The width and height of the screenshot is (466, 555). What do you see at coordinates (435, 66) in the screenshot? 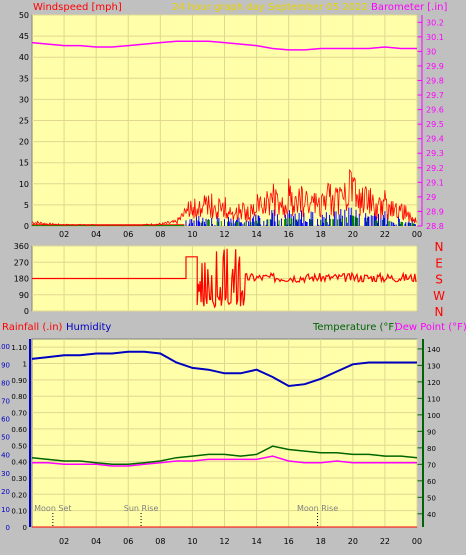
I see `barometer-y-tick-label: 29.9` at bounding box center [435, 66].